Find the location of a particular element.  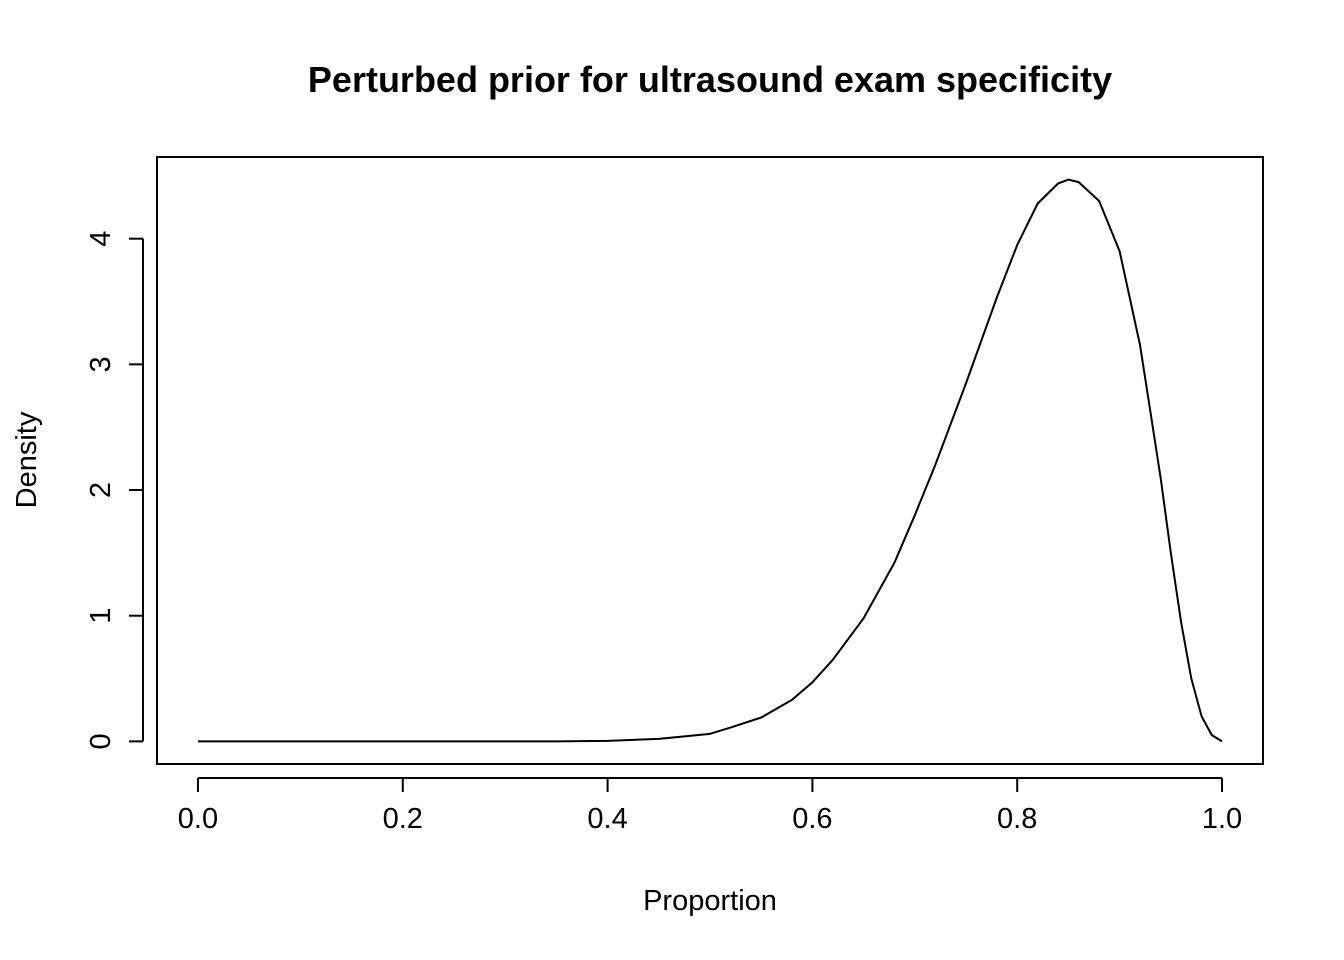

y-axis: 0 1 2 3 4 is located at coordinates (114, 490).